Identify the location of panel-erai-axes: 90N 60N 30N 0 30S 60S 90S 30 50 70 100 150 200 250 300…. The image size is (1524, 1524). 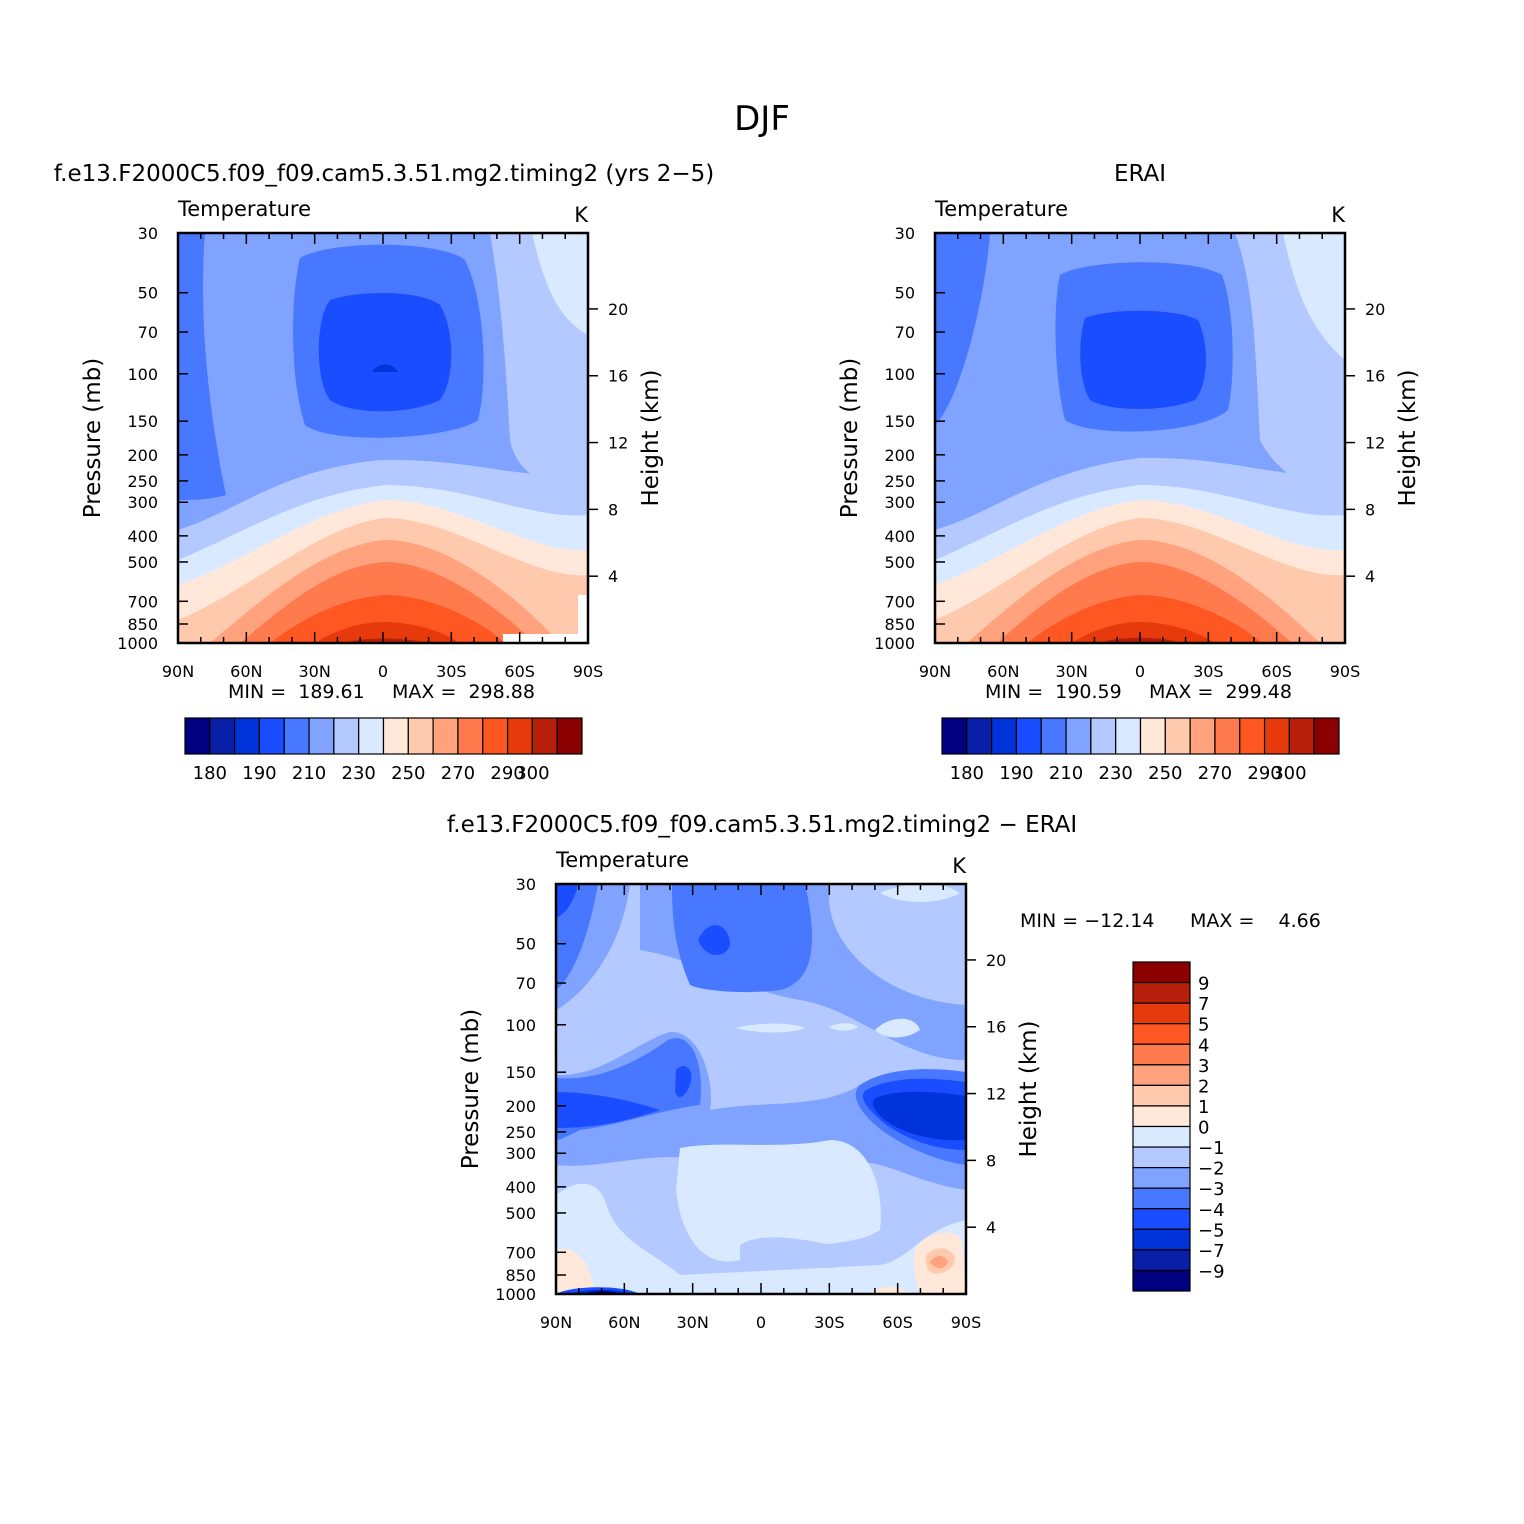
(1129, 452).